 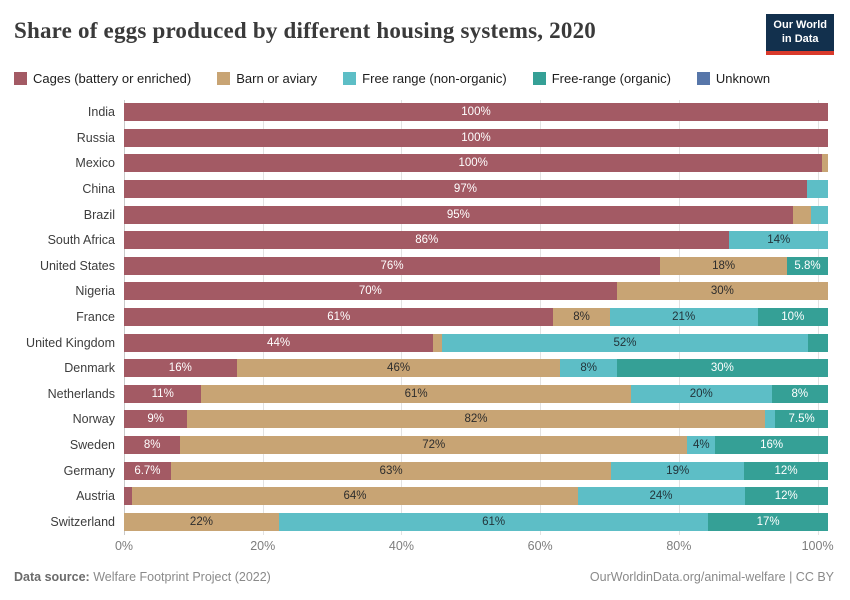 I want to click on chart-row-united-states: United States 76% 18% 5.8%, so click(x=424, y=266).